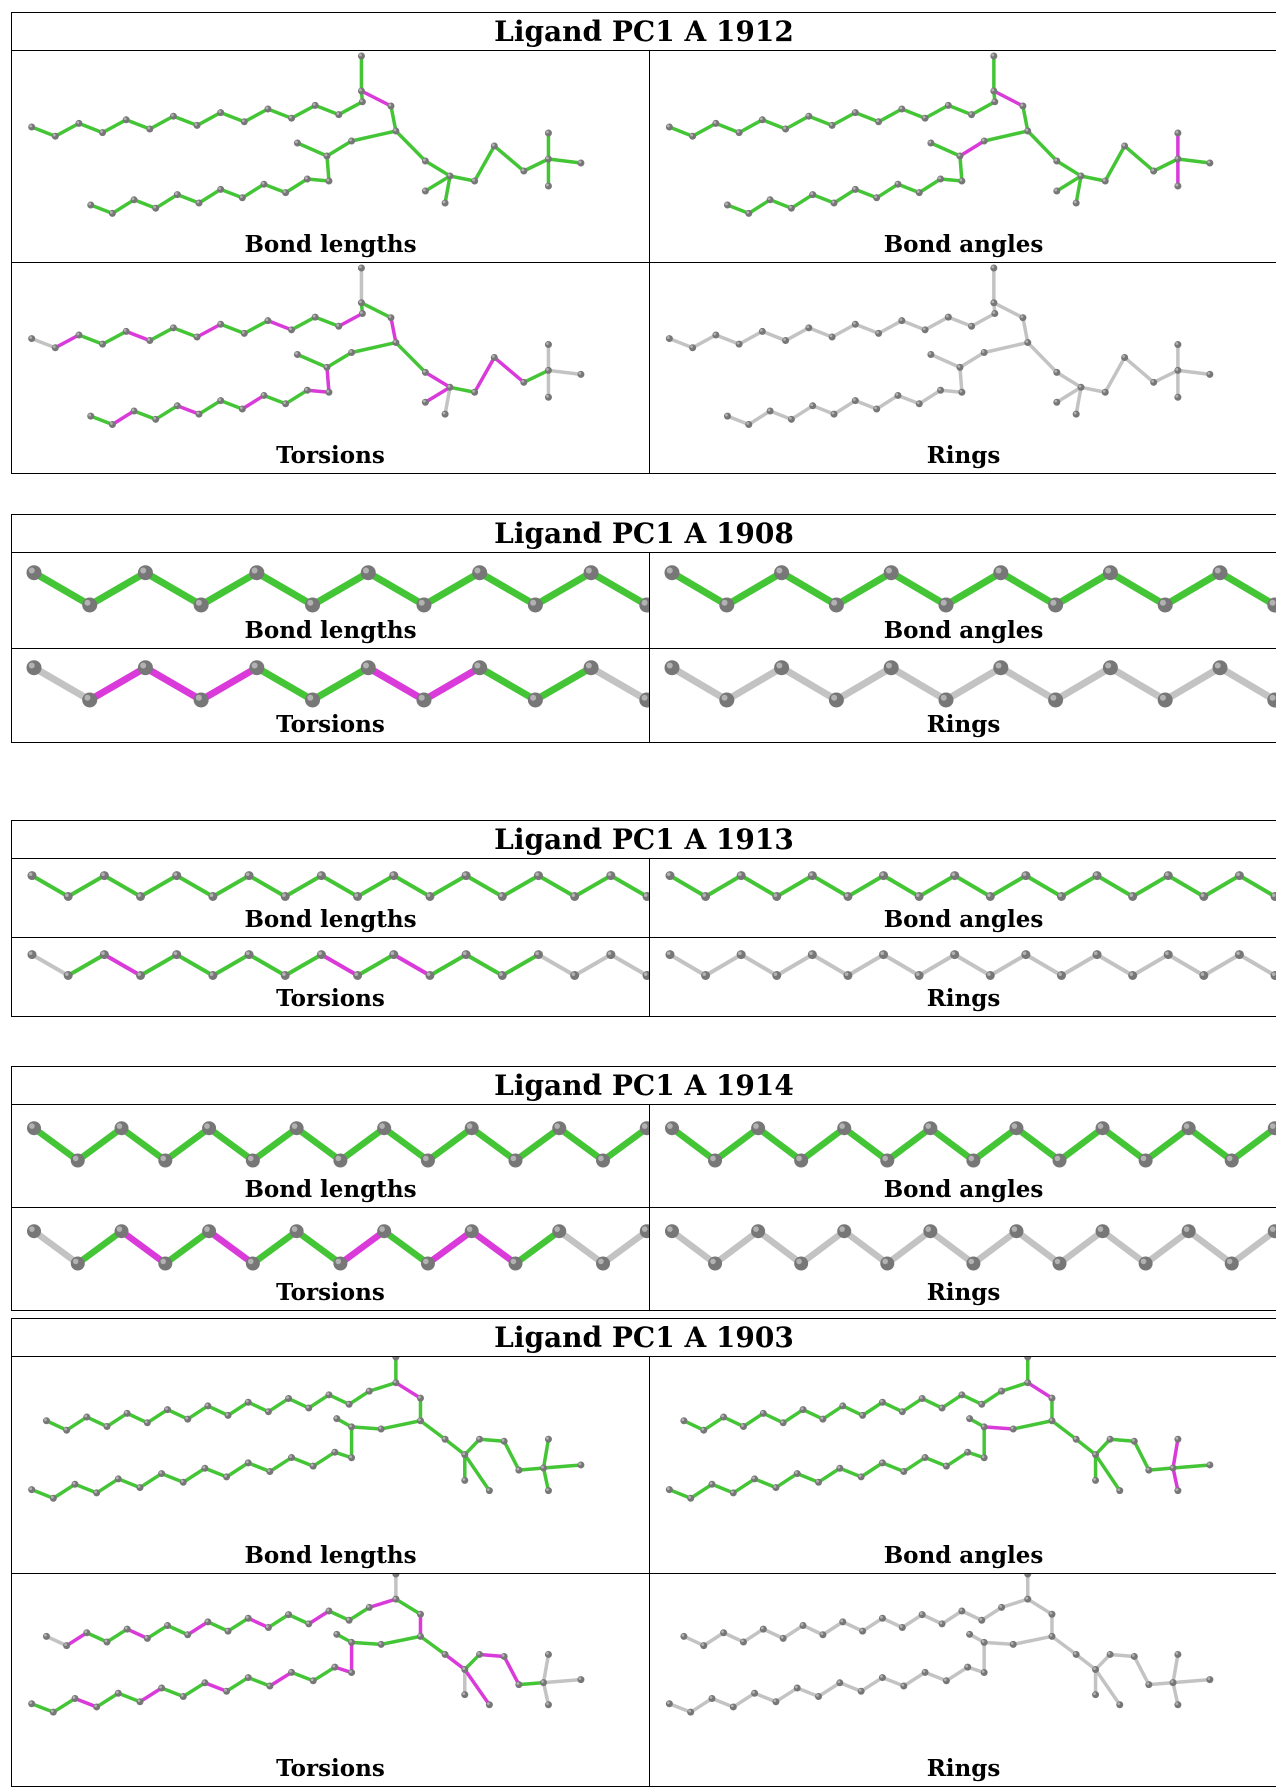 Image resolution: width=1276 pixels, height=1787 pixels. I want to click on panel-bond-angles: Bond angles, so click(963, 156).